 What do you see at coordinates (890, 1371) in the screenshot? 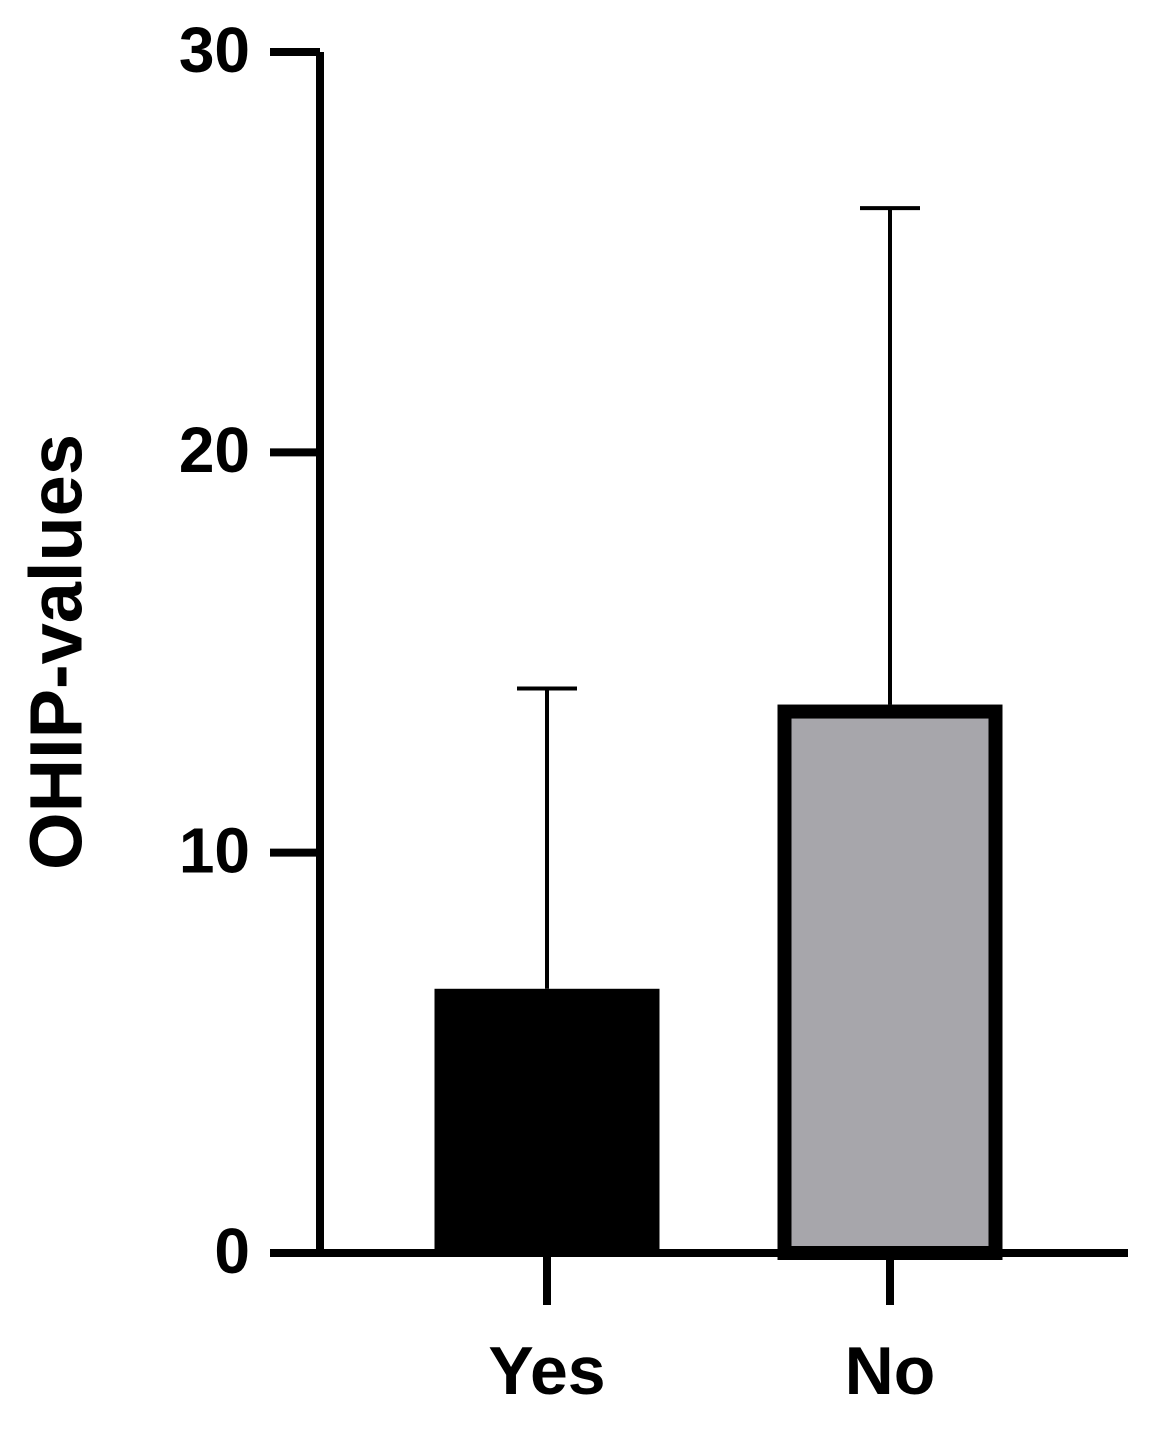
I see `x-tick-label: No` at bounding box center [890, 1371].